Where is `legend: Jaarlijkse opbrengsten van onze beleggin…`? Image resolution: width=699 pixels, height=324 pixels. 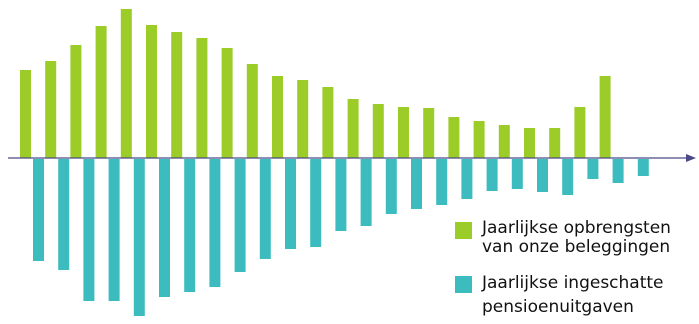
legend: Jaarlijkse opbrengsten van onze beleggin… is located at coordinates (563, 267).